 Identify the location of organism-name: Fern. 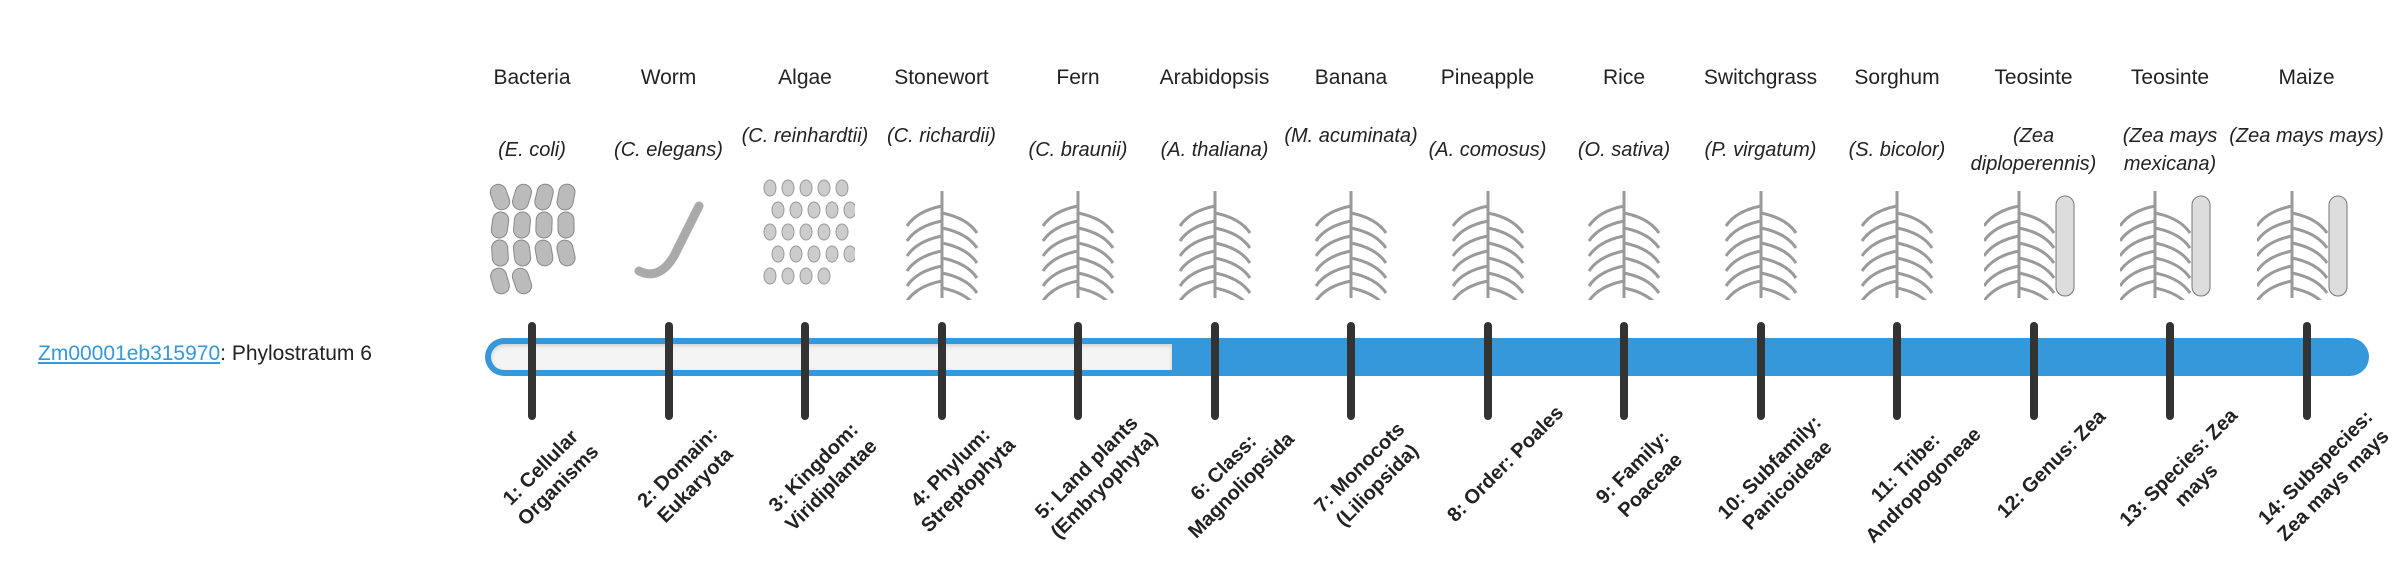
(1078, 77).